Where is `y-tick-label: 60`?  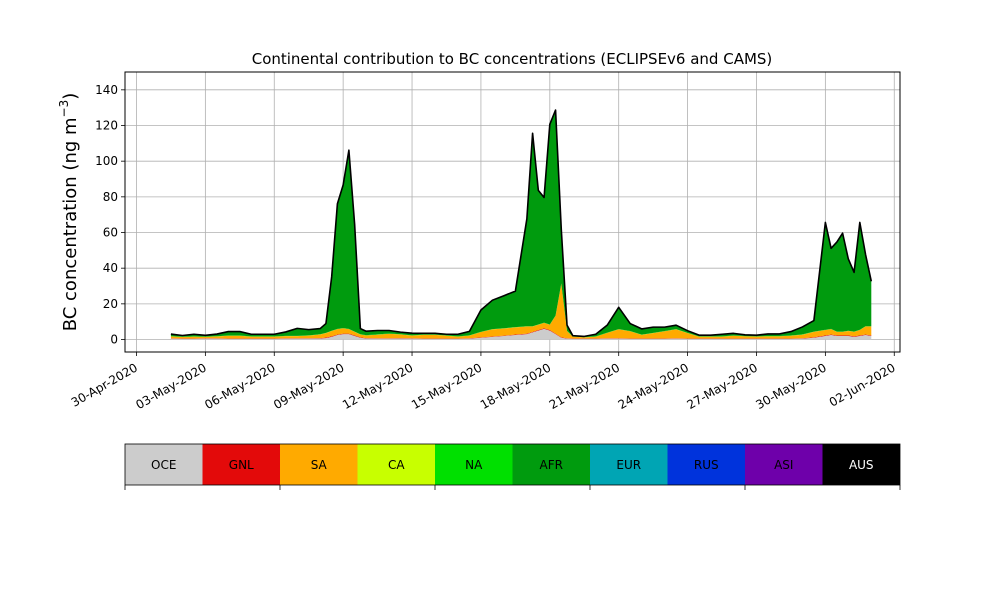 y-tick-label: 60 is located at coordinates (110, 233).